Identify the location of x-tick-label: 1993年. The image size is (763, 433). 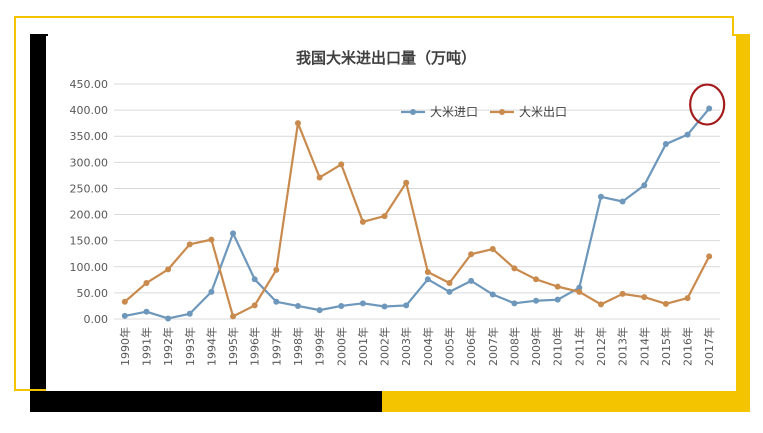
(190, 346).